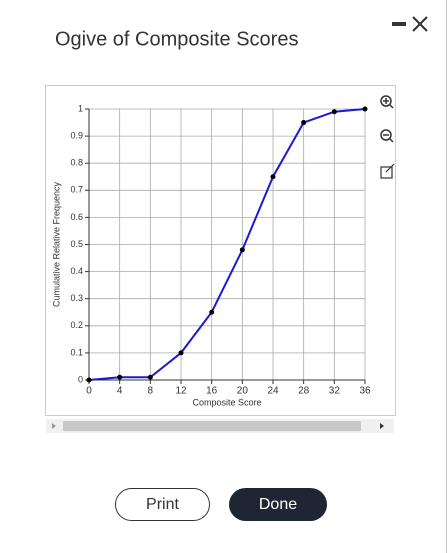 This screenshot has height=553, width=447. Describe the element at coordinates (399, 24) in the screenshot. I see `minimize-button` at that location.